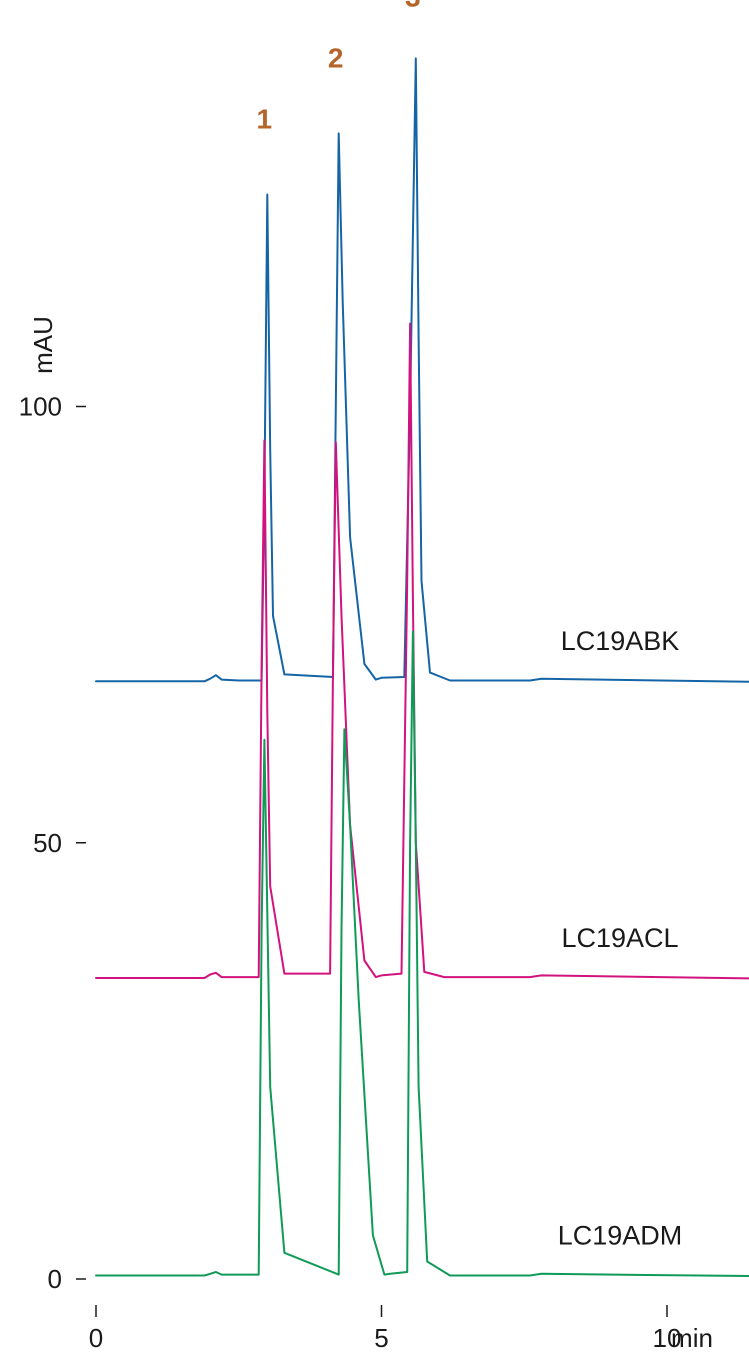 The image size is (749, 1354). I want to click on x-tick-label-0: 0, so click(96, 1338).